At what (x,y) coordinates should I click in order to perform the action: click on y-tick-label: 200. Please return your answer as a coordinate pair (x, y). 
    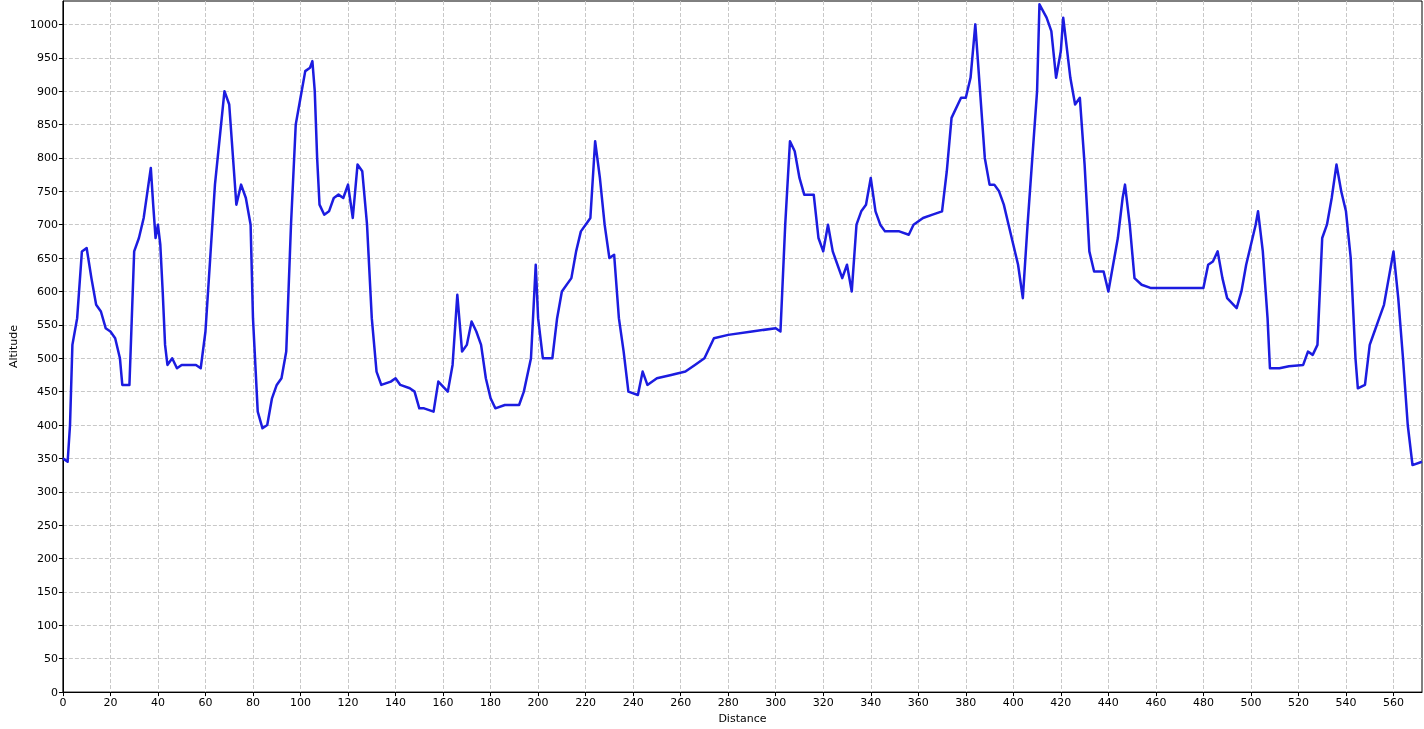
    Looking at the image, I should click on (47, 559).